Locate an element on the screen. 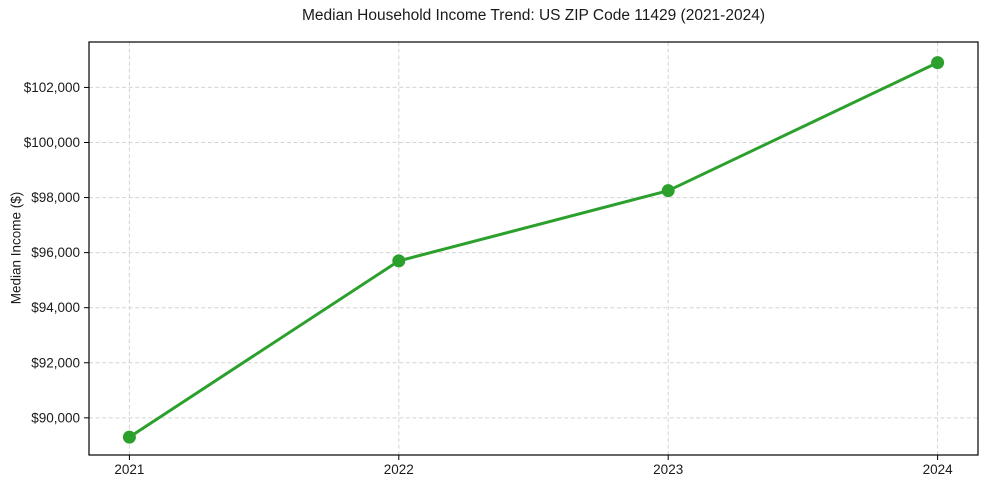  y-tick-label: $102,000 is located at coordinates (52, 87).